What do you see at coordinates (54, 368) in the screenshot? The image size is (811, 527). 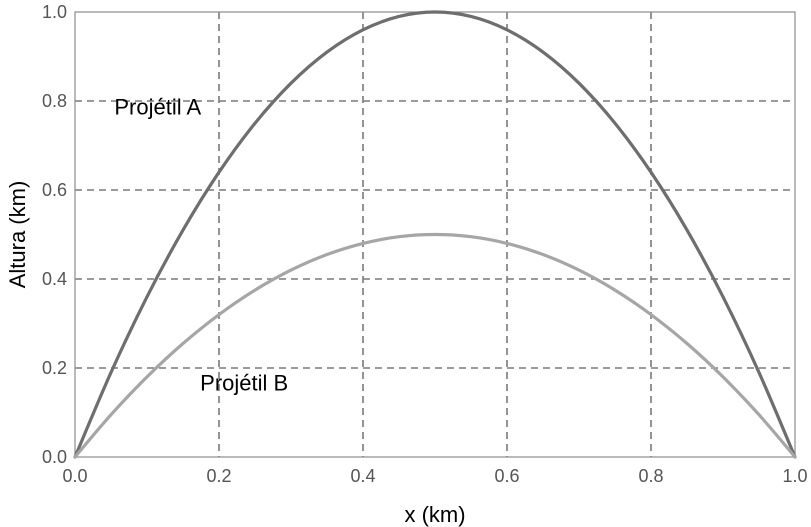 I see `y-tick-label: 0.2` at bounding box center [54, 368].